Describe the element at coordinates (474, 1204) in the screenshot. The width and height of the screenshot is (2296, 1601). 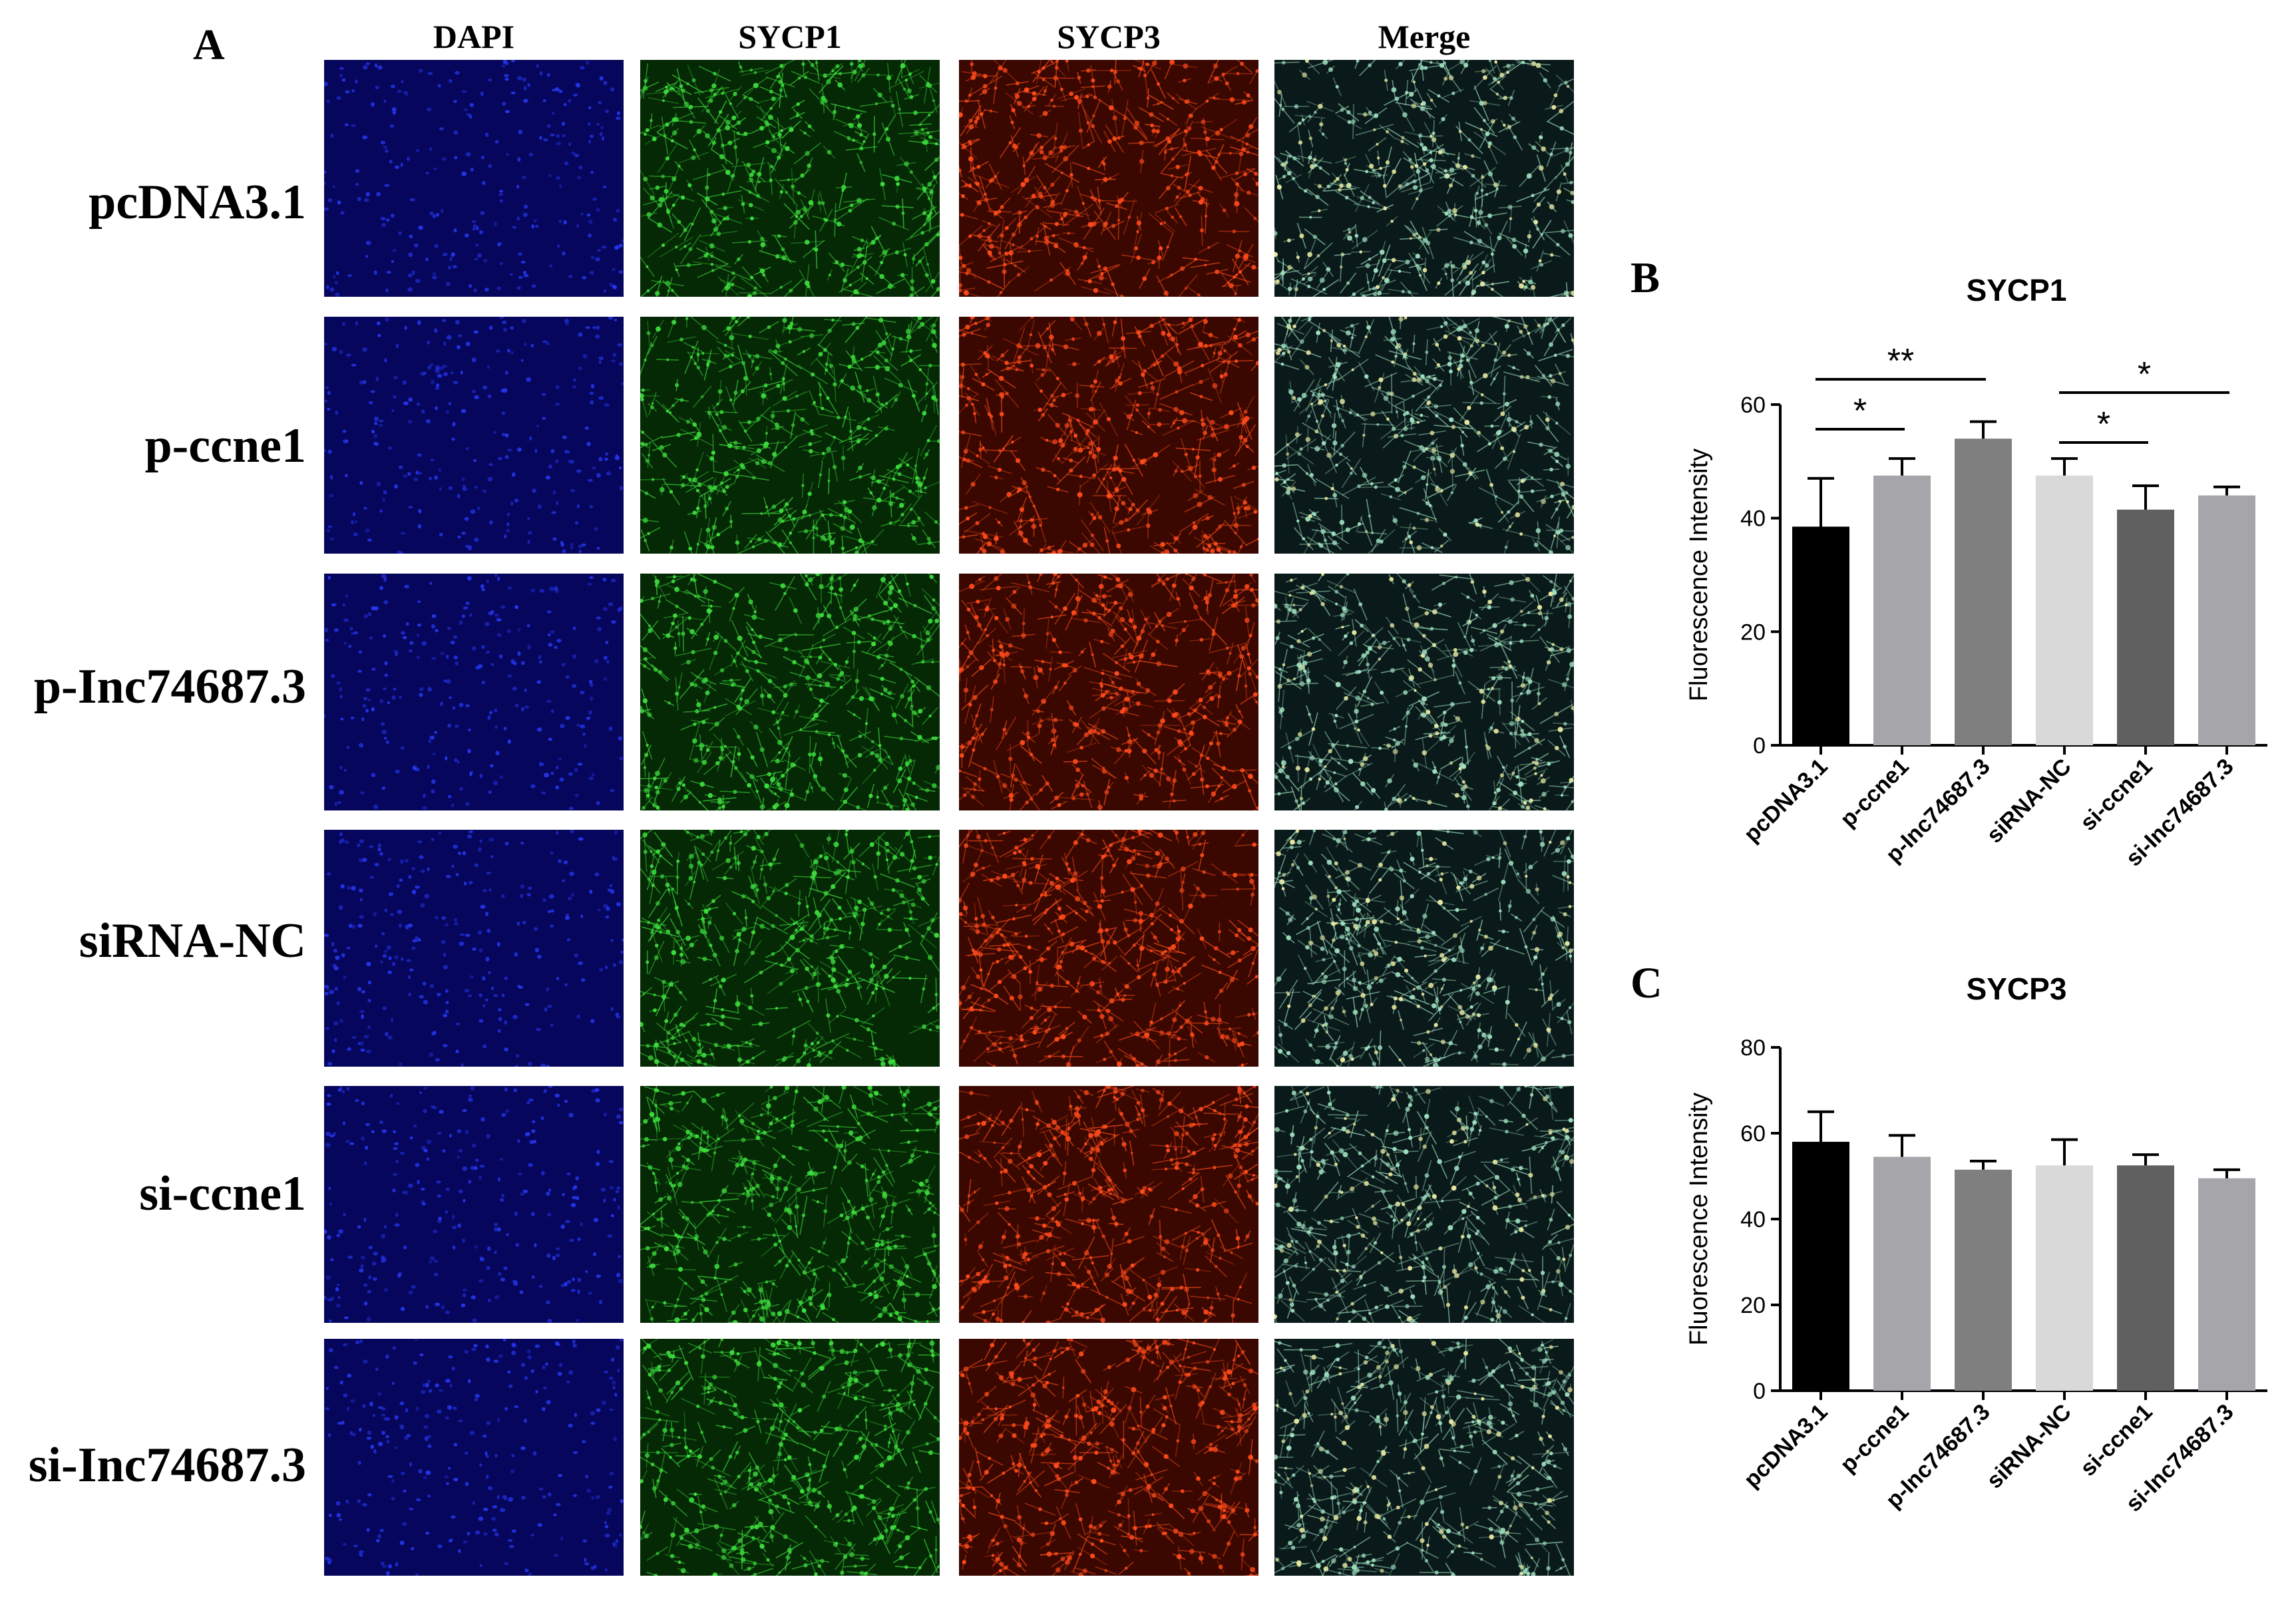
I see `micrograph-dapi-si-ccne1` at that location.